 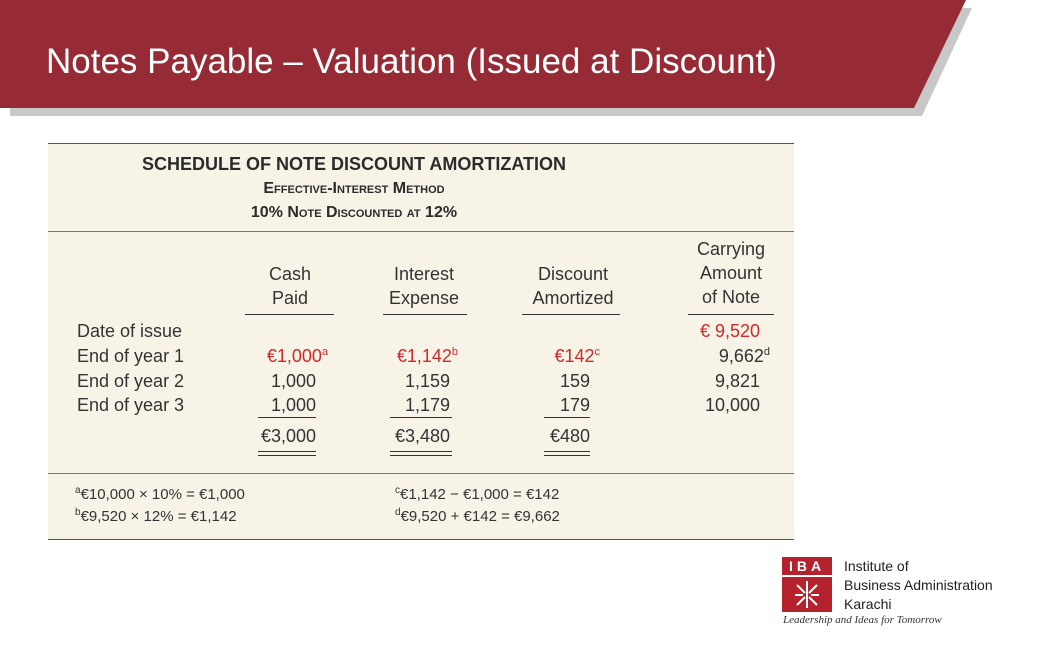 I want to click on row-label: End of year 3, so click(x=131, y=405).